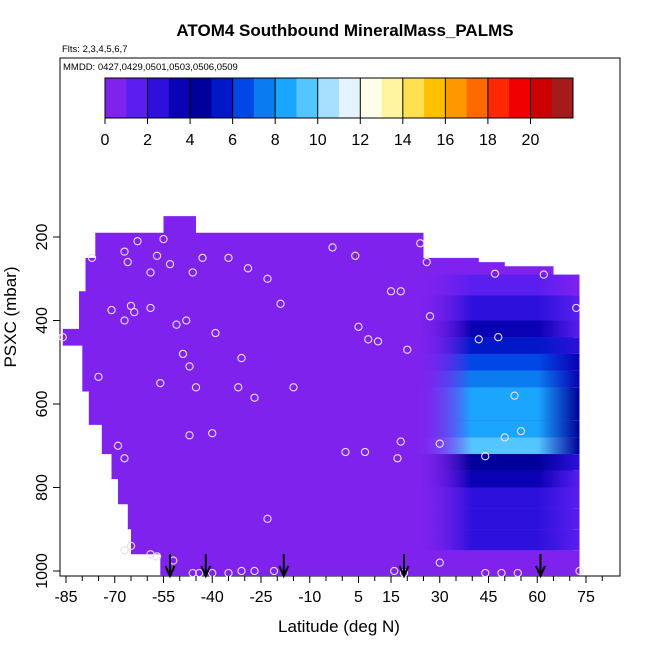  Describe the element at coordinates (531, 140) in the screenshot. I see `colorbar-tick-label: 20` at that location.